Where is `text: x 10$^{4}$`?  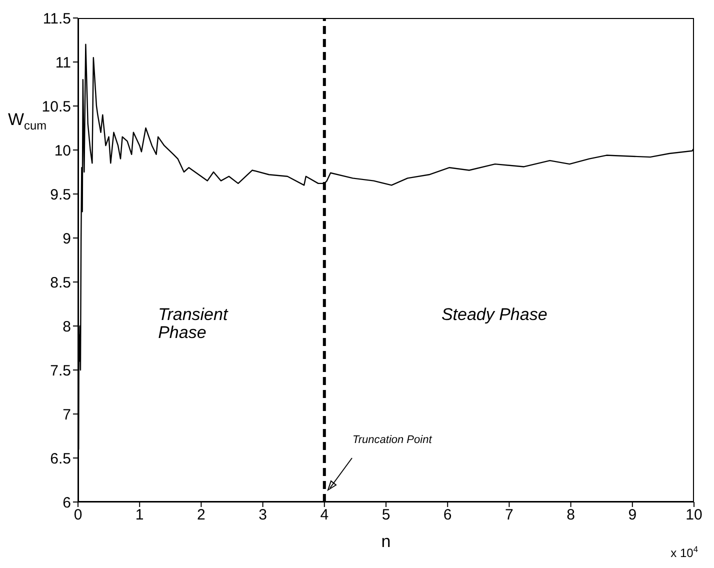
text: x 10$^{4}$ is located at coordinates (684, 552).